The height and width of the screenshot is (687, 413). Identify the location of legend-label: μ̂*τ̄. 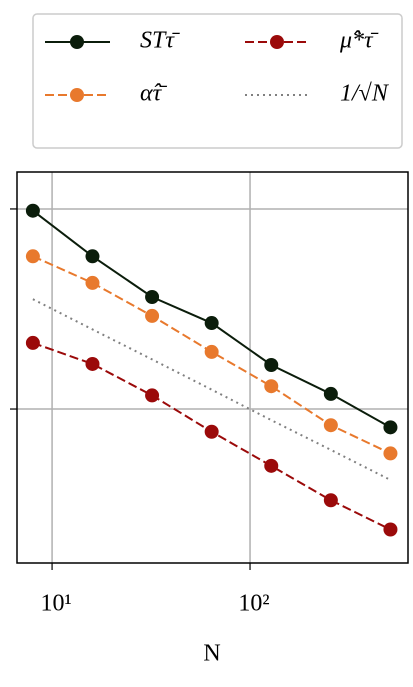
(359, 41).